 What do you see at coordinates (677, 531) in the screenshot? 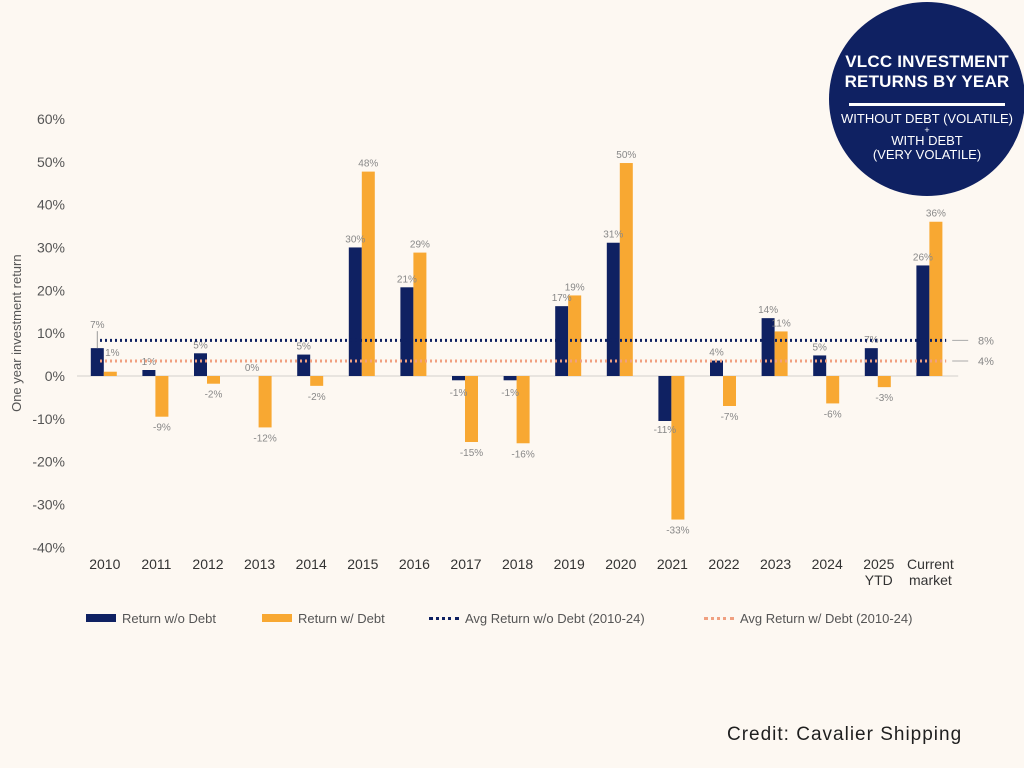
I see `data-label-with-debt: -33%` at bounding box center [677, 531].